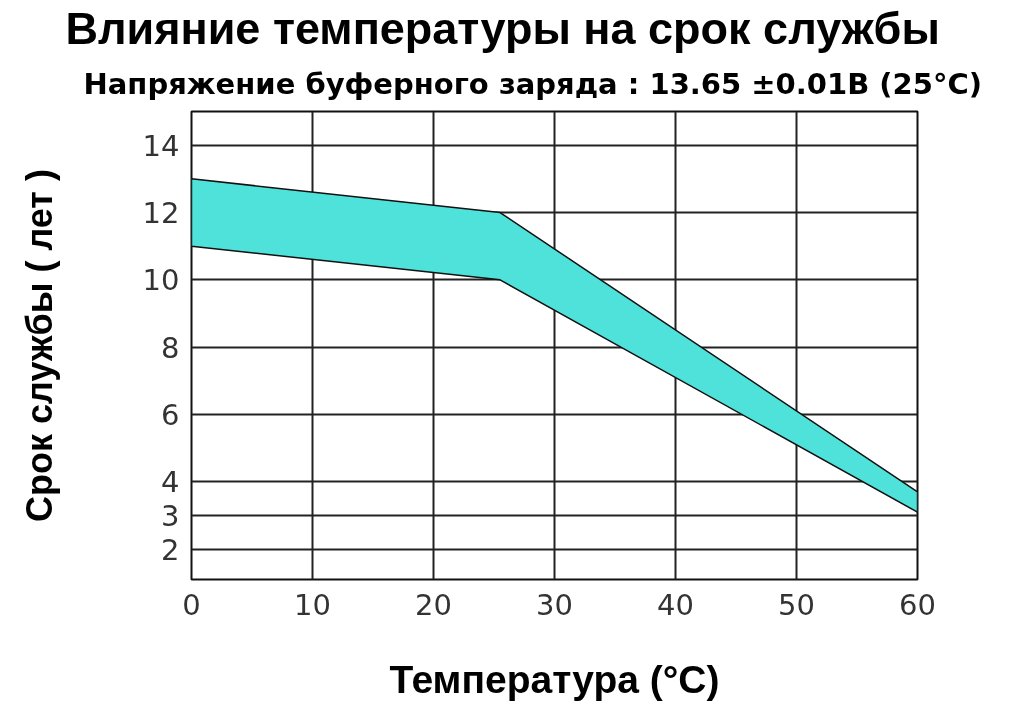 This screenshot has height=704, width=1030. I want to click on y-tick-label: 12, so click(161, 213).